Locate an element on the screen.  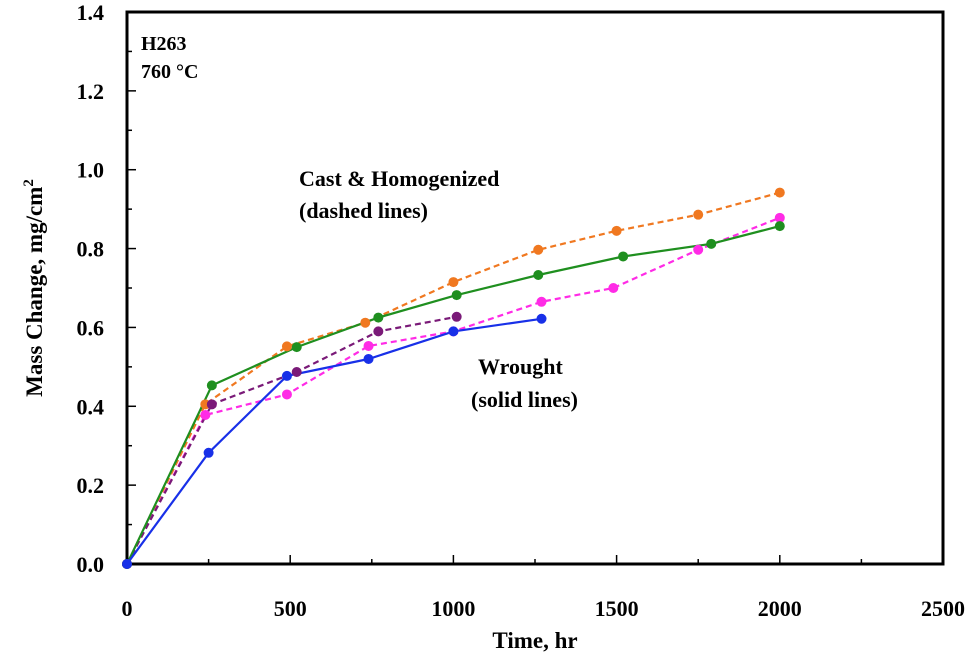
y-tick-label: 1.2 is located at coordinates (91, 91).